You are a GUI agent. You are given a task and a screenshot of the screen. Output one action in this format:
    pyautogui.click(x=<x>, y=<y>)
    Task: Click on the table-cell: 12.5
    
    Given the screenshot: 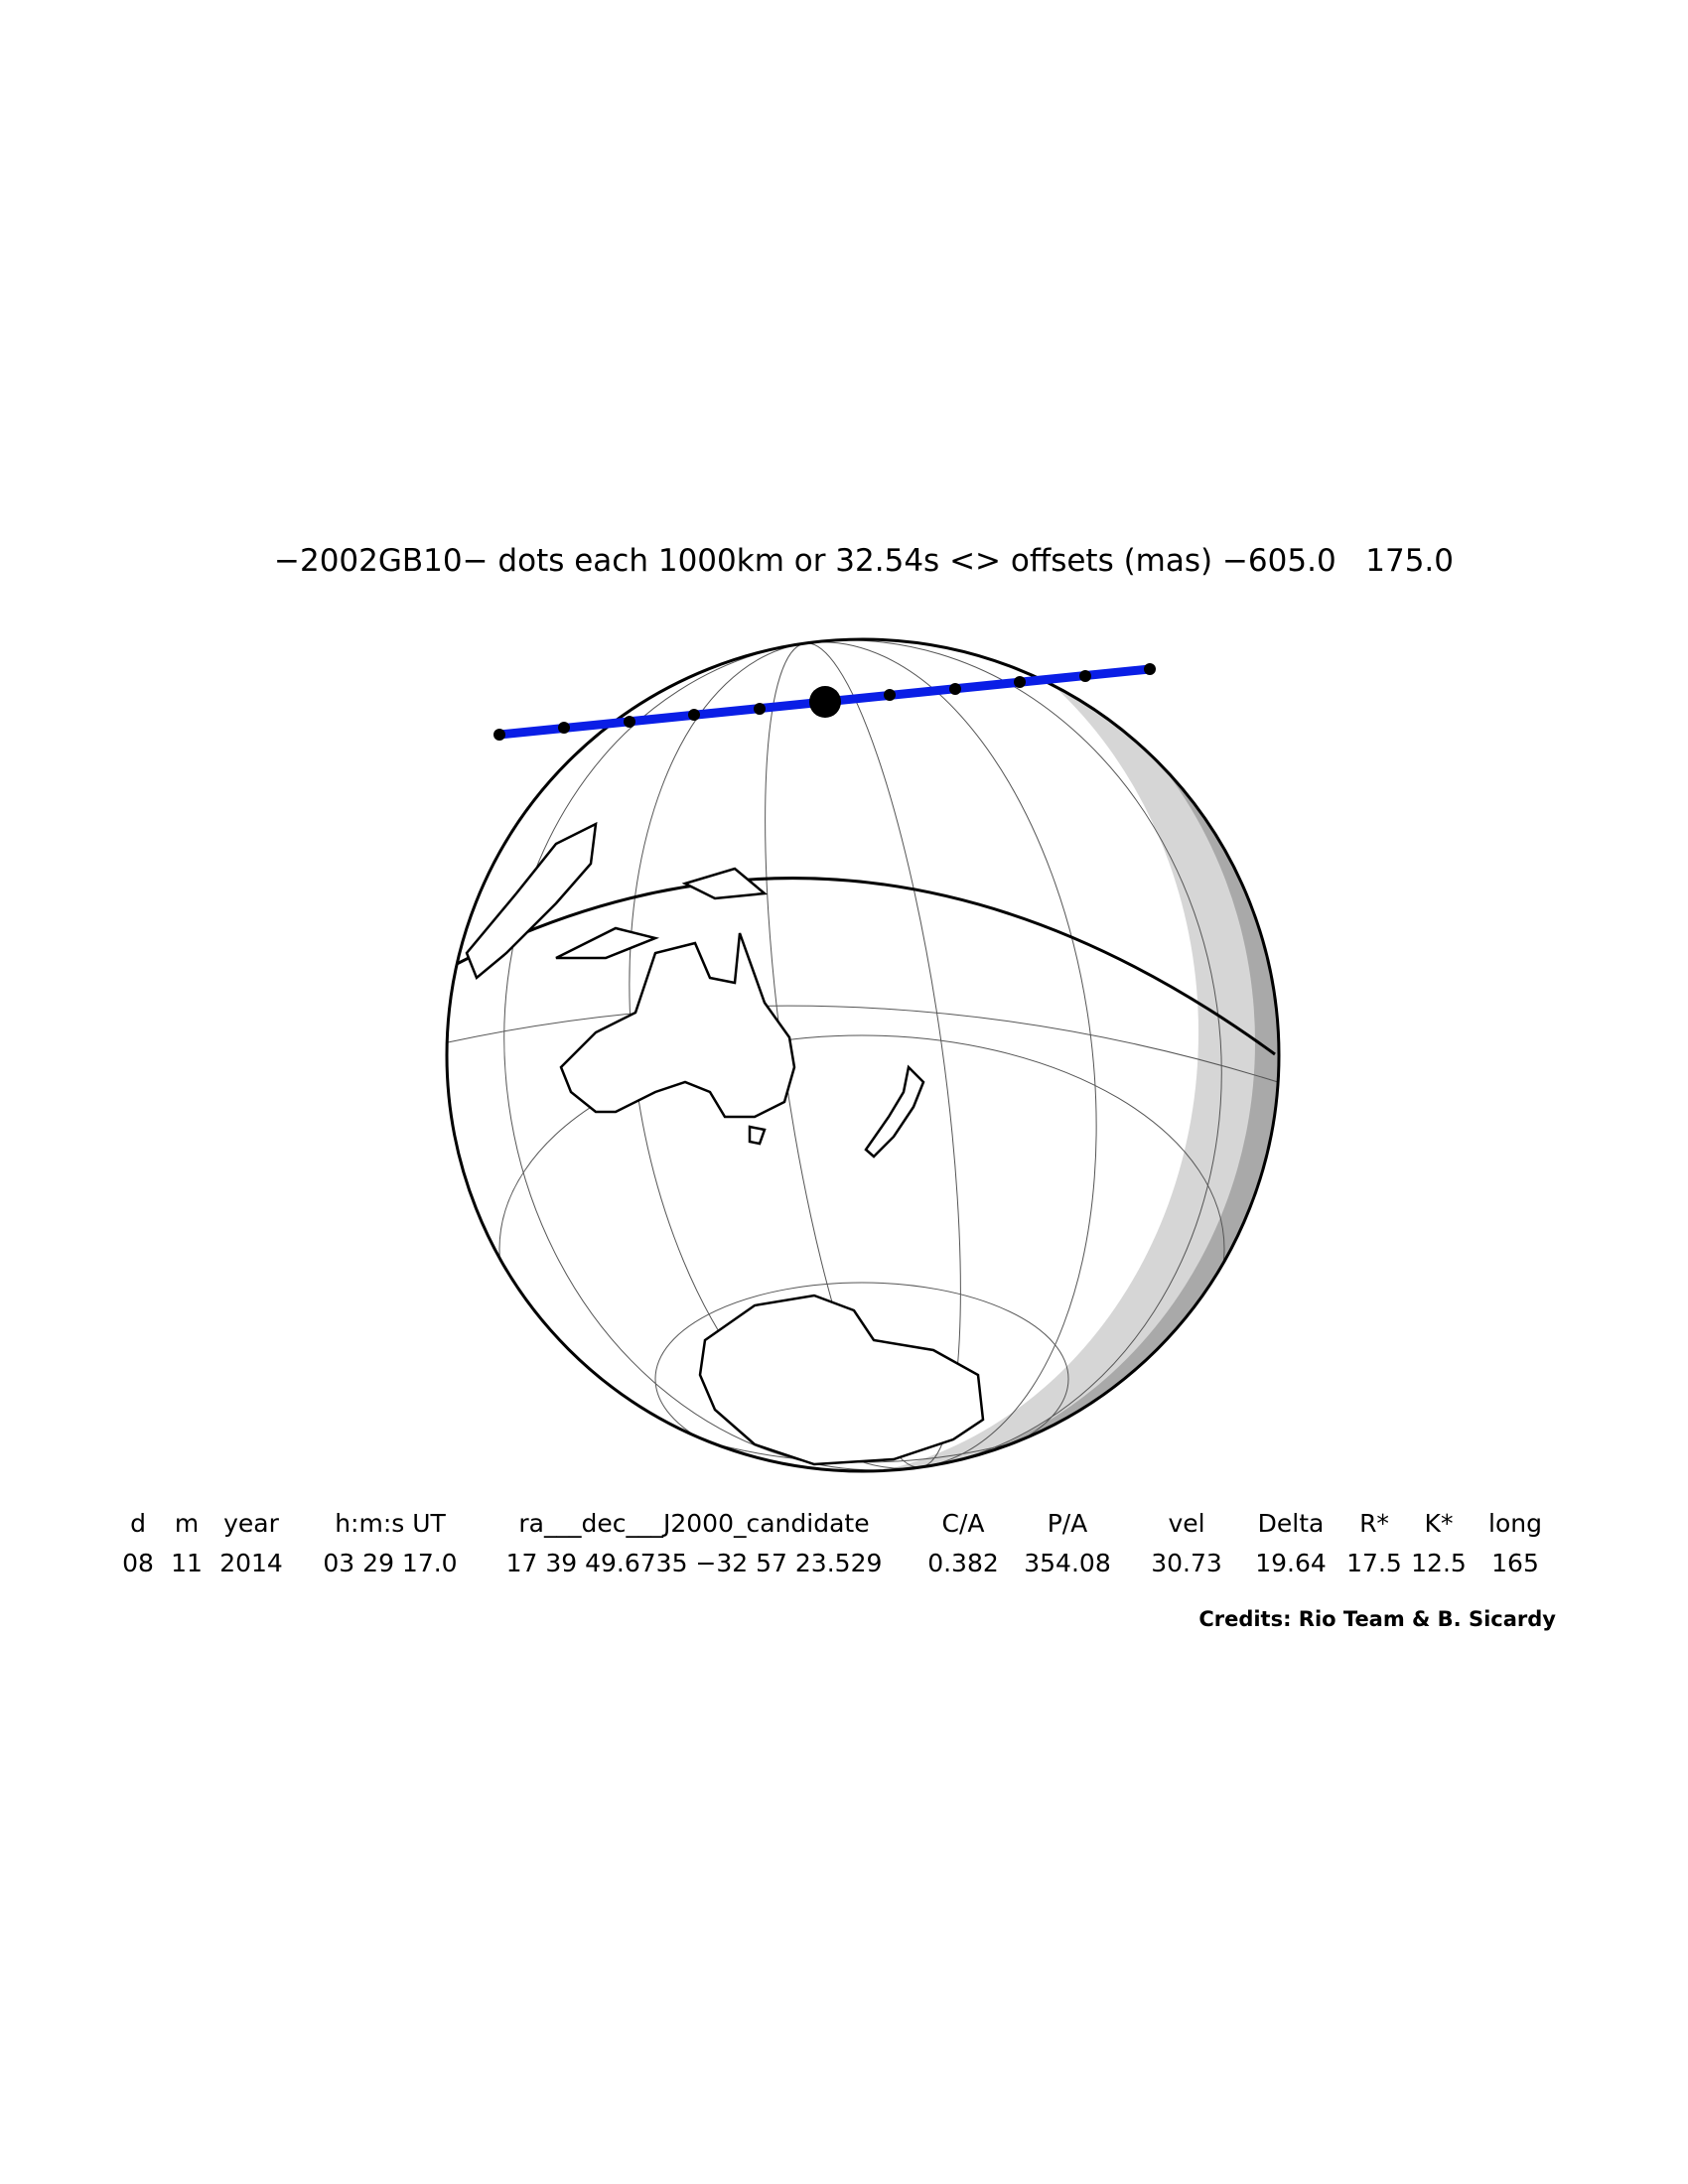 What is the action you would take?
    pyautogui.click(x=1439, y=1563)
    